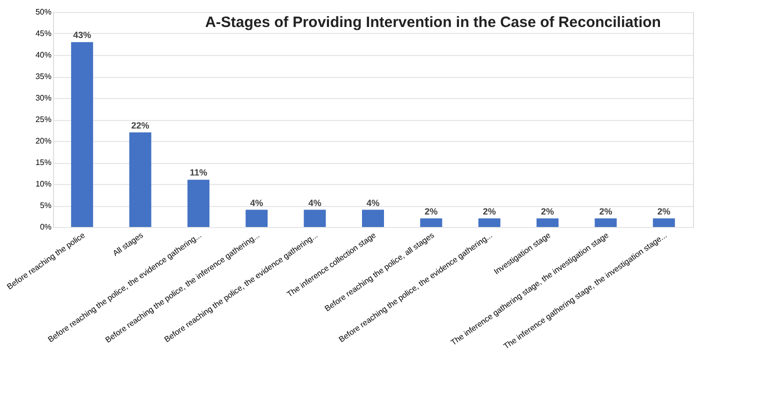  I want to click on y-tick-label: 25%, so click(43, 119).